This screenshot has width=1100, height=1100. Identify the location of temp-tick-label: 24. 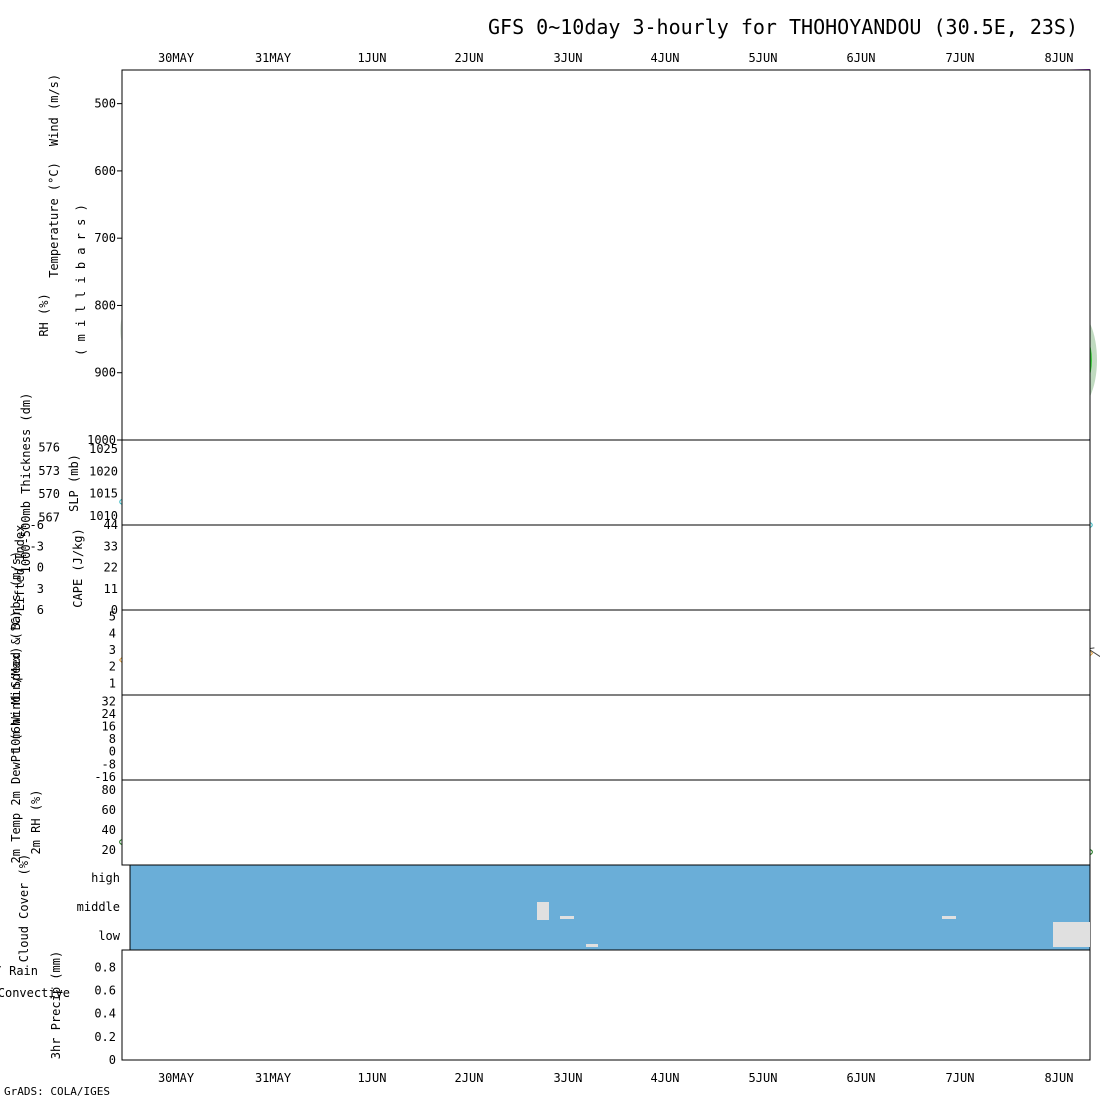
(109, 714).